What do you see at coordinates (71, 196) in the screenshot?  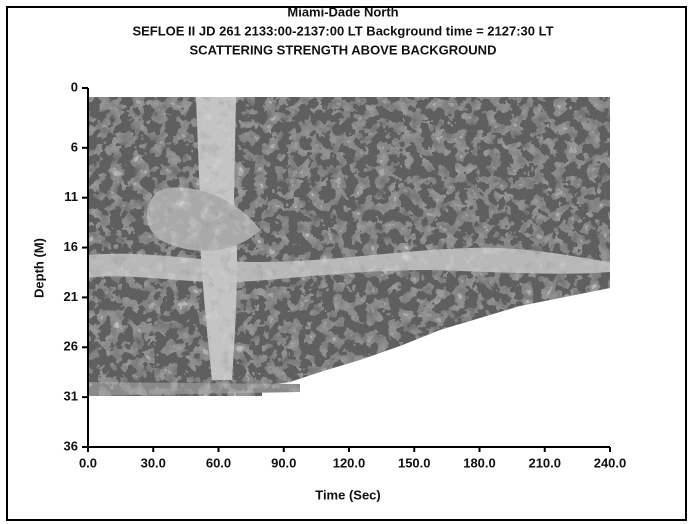 I see `y-tick-label: 11` at bounding box center [71, 196].